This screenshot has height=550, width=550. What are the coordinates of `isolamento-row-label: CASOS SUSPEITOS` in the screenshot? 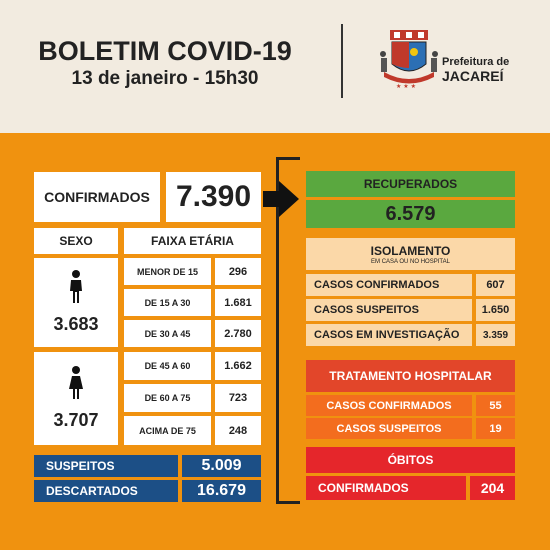 It's located at (389, 310).